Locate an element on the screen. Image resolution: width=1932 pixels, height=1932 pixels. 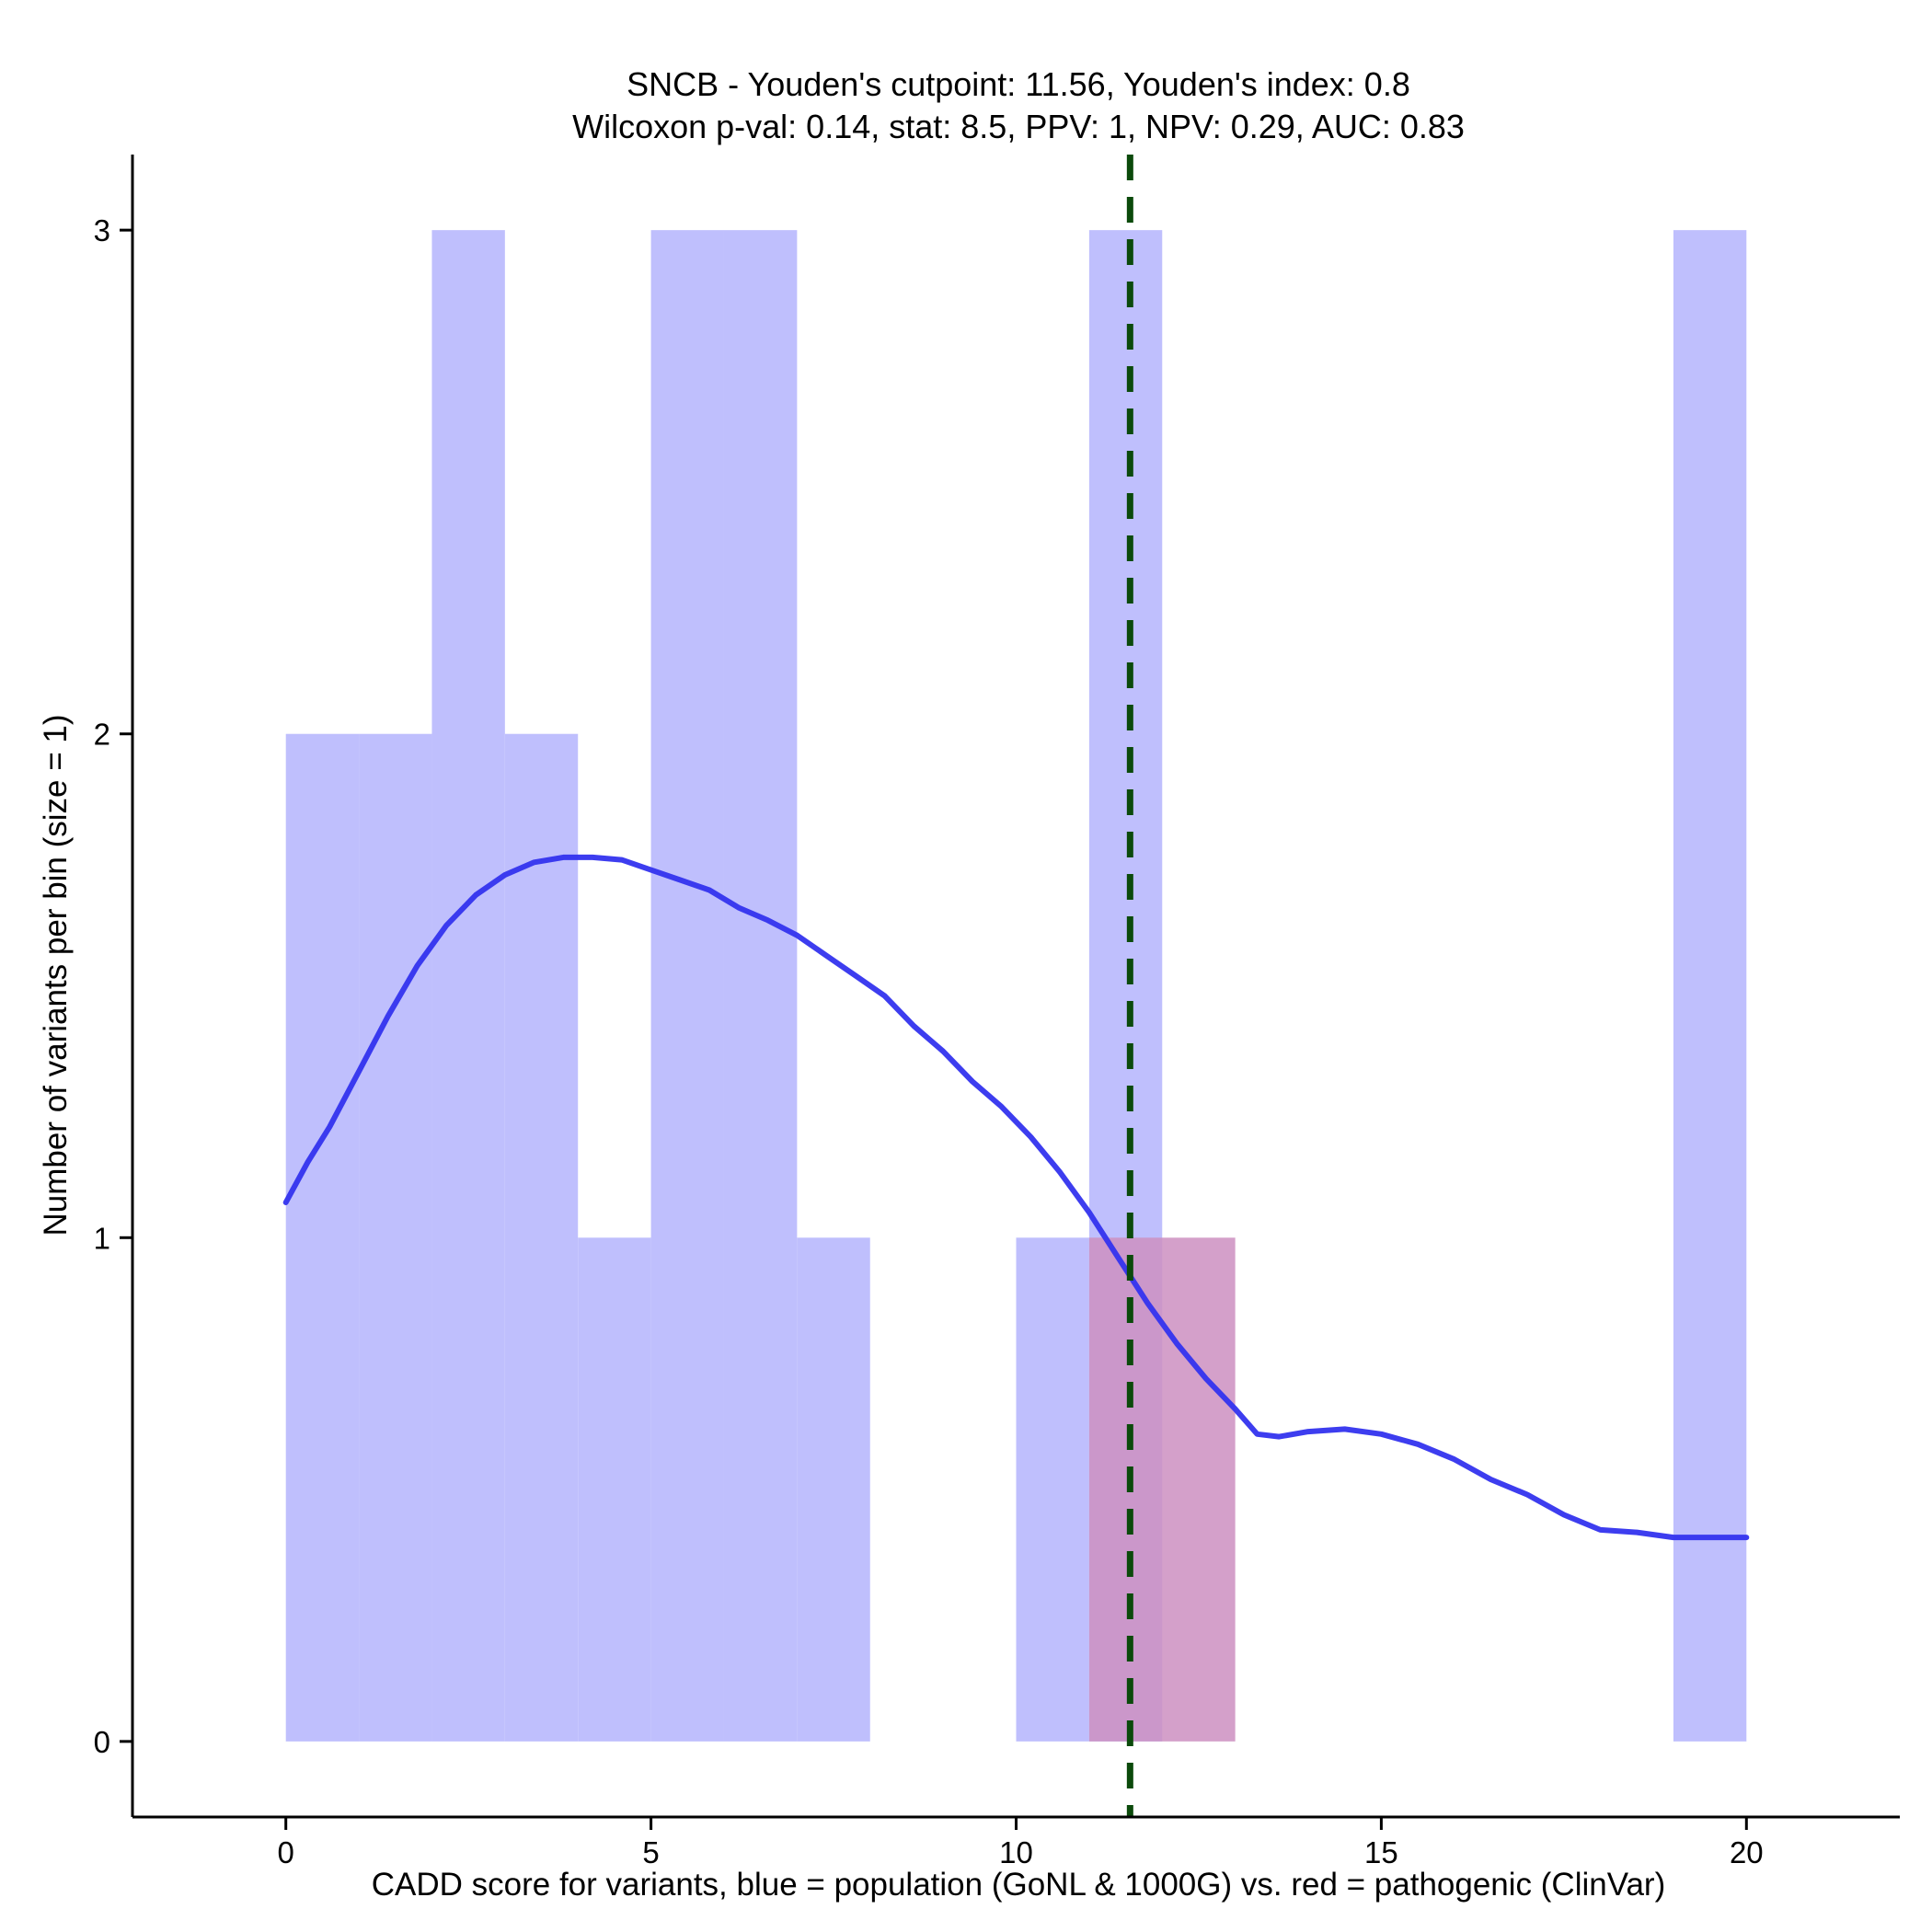
y-axis-label: Number of variants per bin (size = 1) is located at coordinates (56, 975).